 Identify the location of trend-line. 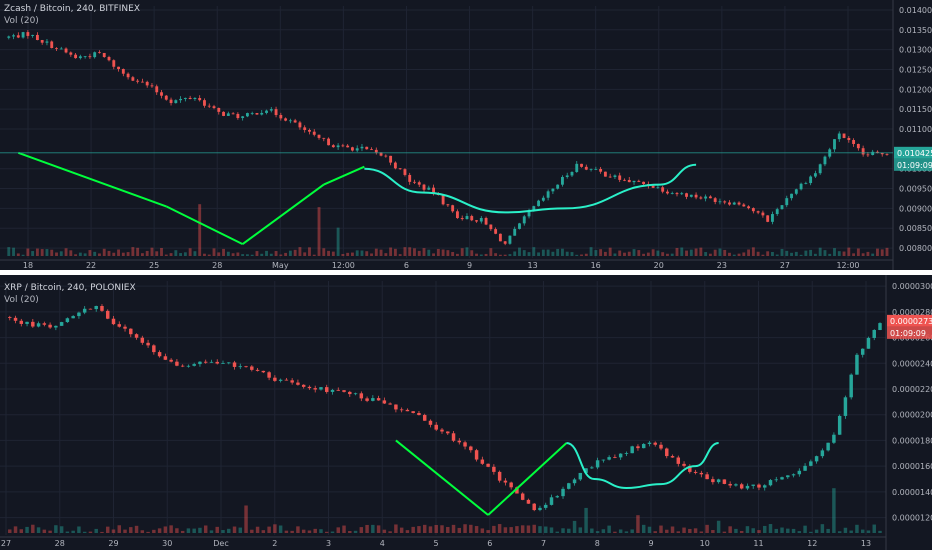
(283, 214).